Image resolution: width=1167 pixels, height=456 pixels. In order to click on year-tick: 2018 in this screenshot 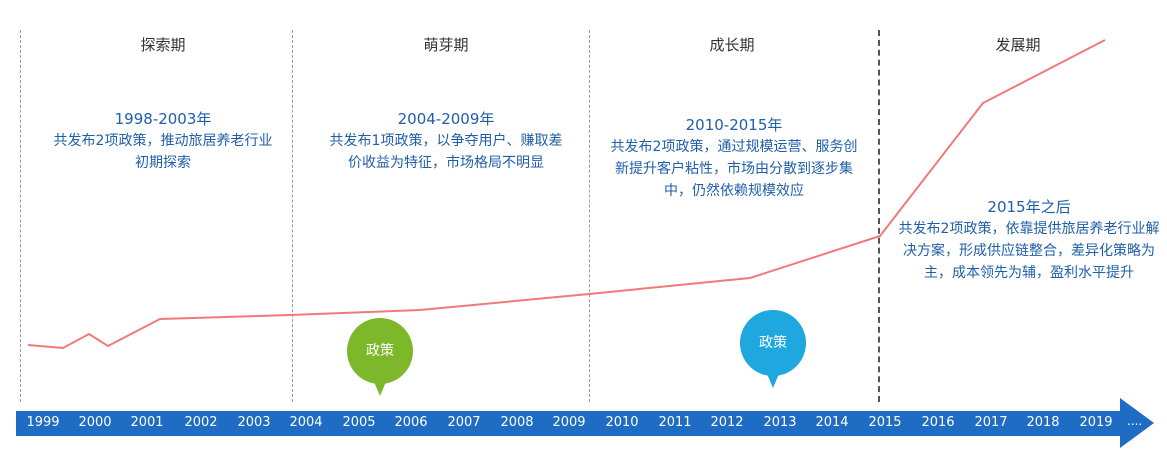, I will do `click(1043, 422)`.